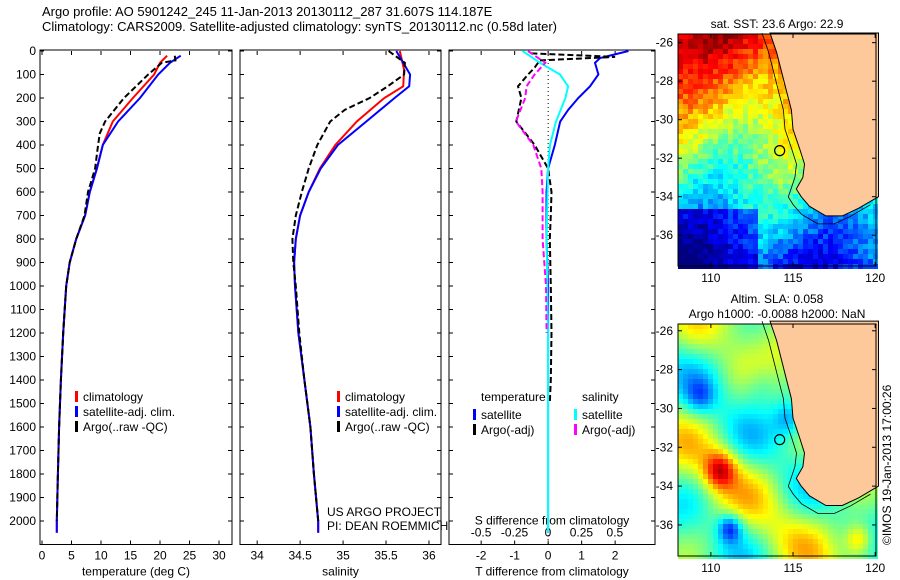 This screenshot has height=580, width=900. I want to click on map-title: Altim. SLA: 0.058, so click(777, 299).